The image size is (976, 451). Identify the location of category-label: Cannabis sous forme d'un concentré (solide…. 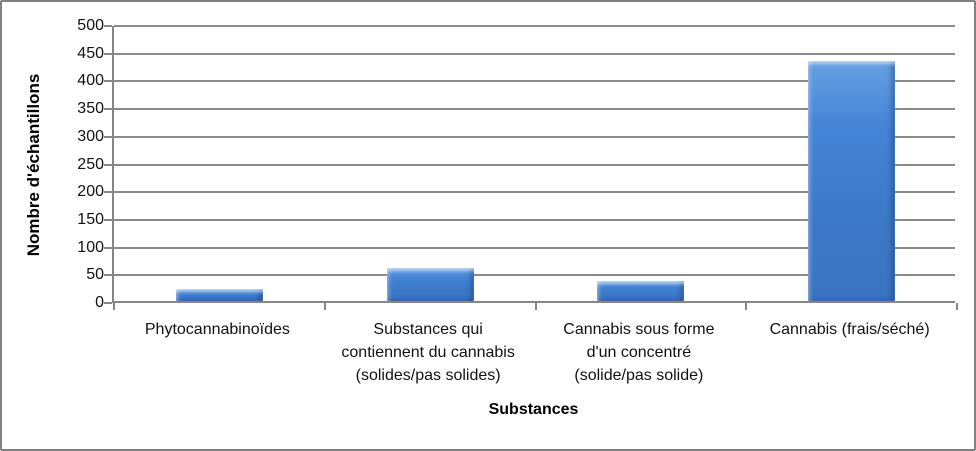
(639, 352).